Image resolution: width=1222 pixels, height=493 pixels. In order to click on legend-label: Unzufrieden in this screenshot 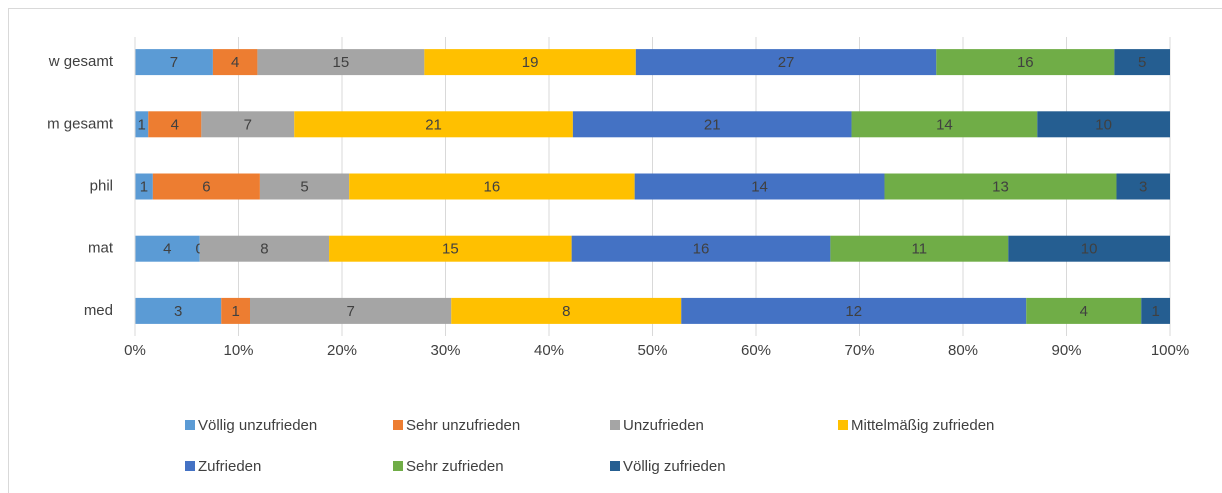, I will do `click(663, 425)`.